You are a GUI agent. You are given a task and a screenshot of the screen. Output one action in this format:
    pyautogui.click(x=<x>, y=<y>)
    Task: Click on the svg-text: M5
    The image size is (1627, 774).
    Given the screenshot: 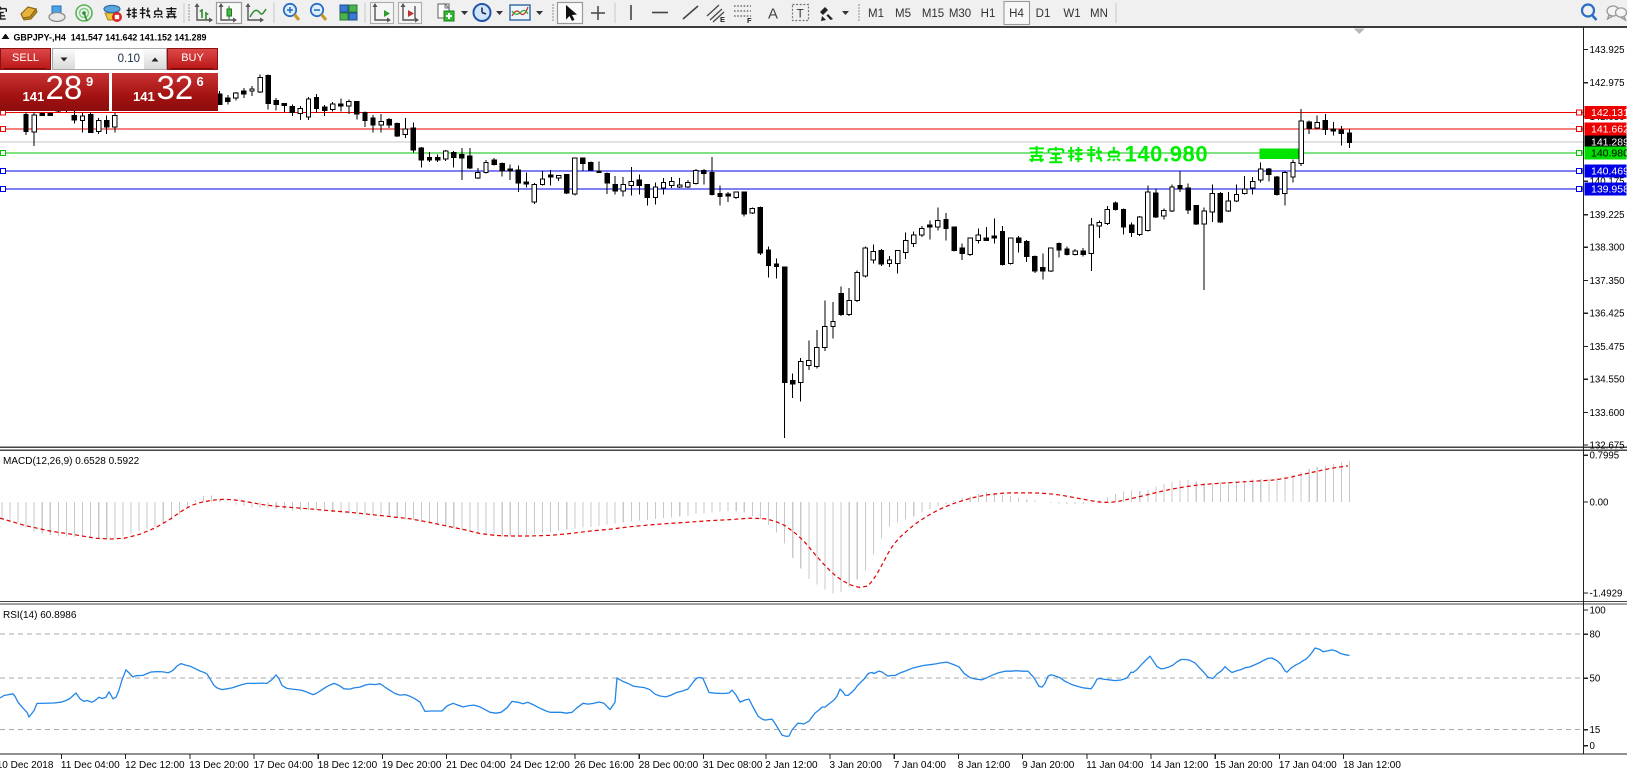 What is the action you would take?
    pyautogui.click(x=903, y=14)
    